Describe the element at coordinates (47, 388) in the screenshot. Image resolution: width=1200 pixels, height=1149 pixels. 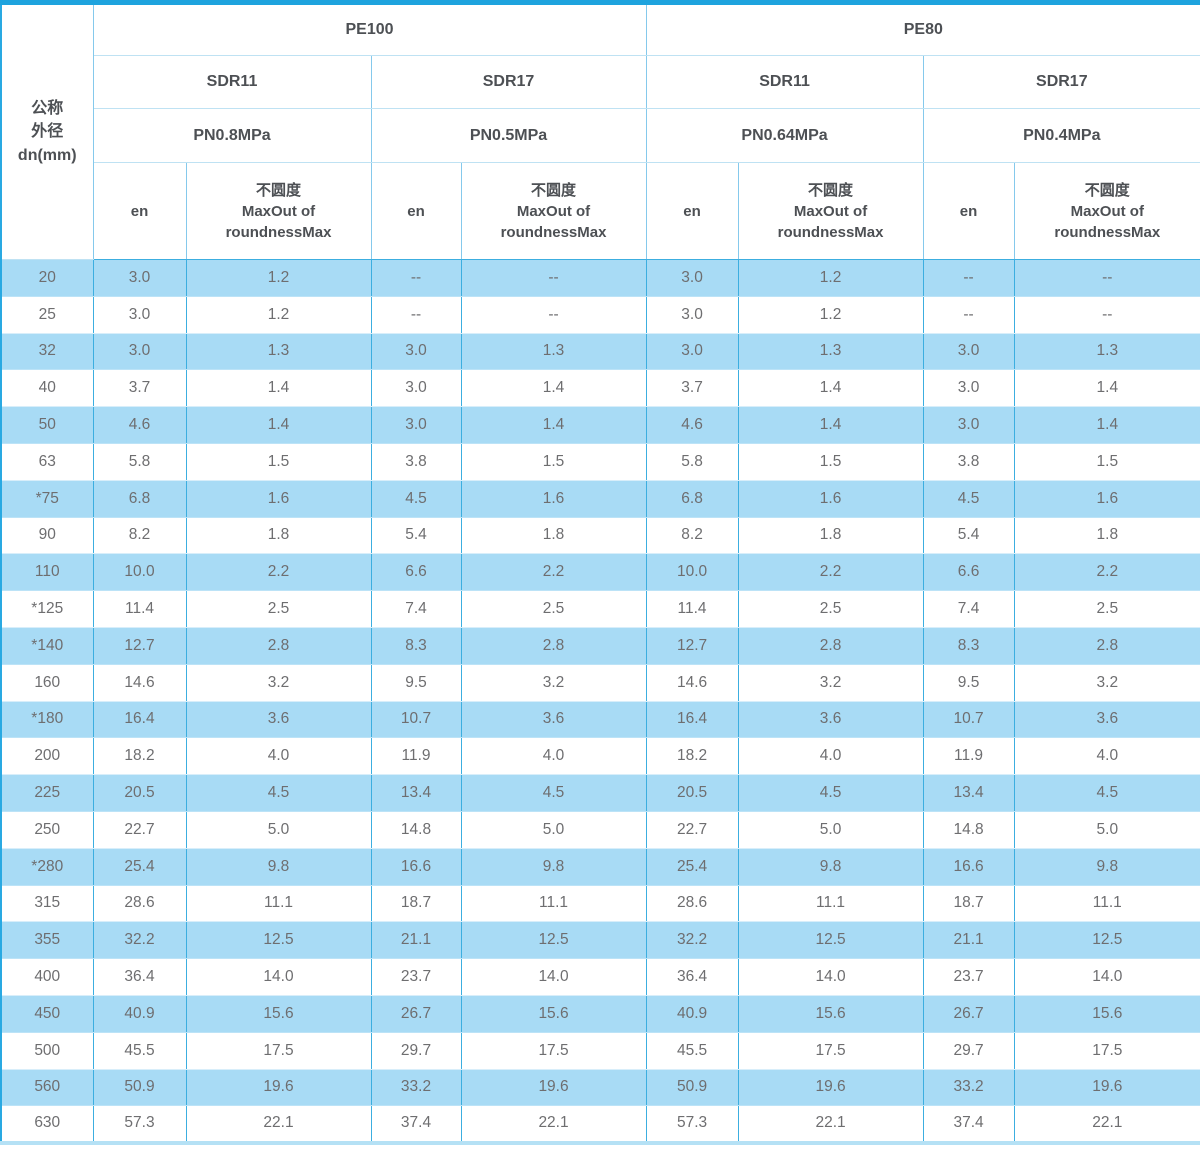
I see `dn-cell: 40` at that location.